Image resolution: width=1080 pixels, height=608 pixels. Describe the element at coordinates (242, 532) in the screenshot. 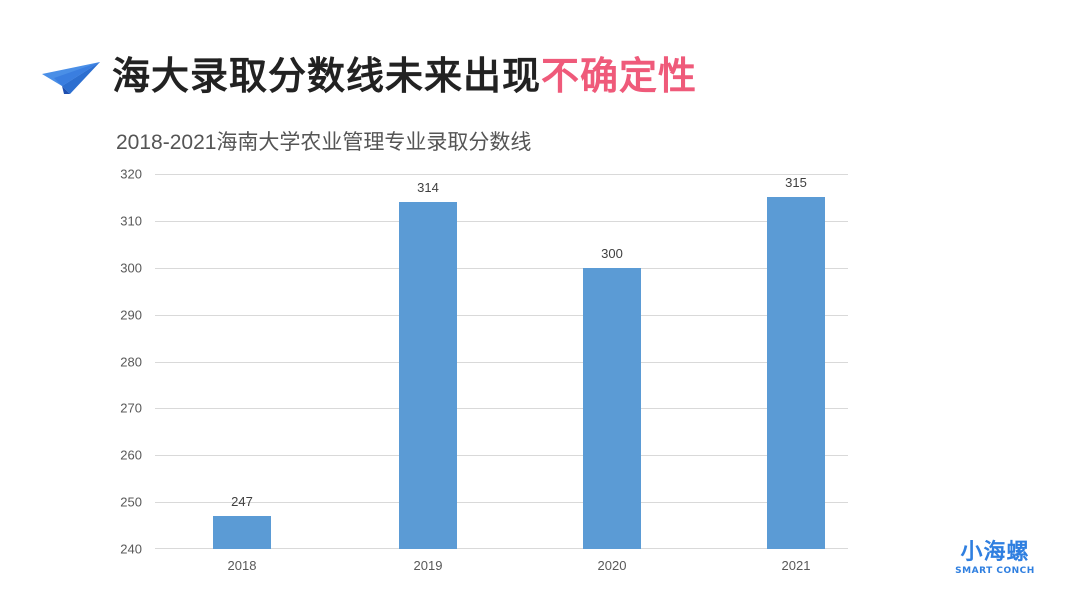

I see `bar-2018` at that location.